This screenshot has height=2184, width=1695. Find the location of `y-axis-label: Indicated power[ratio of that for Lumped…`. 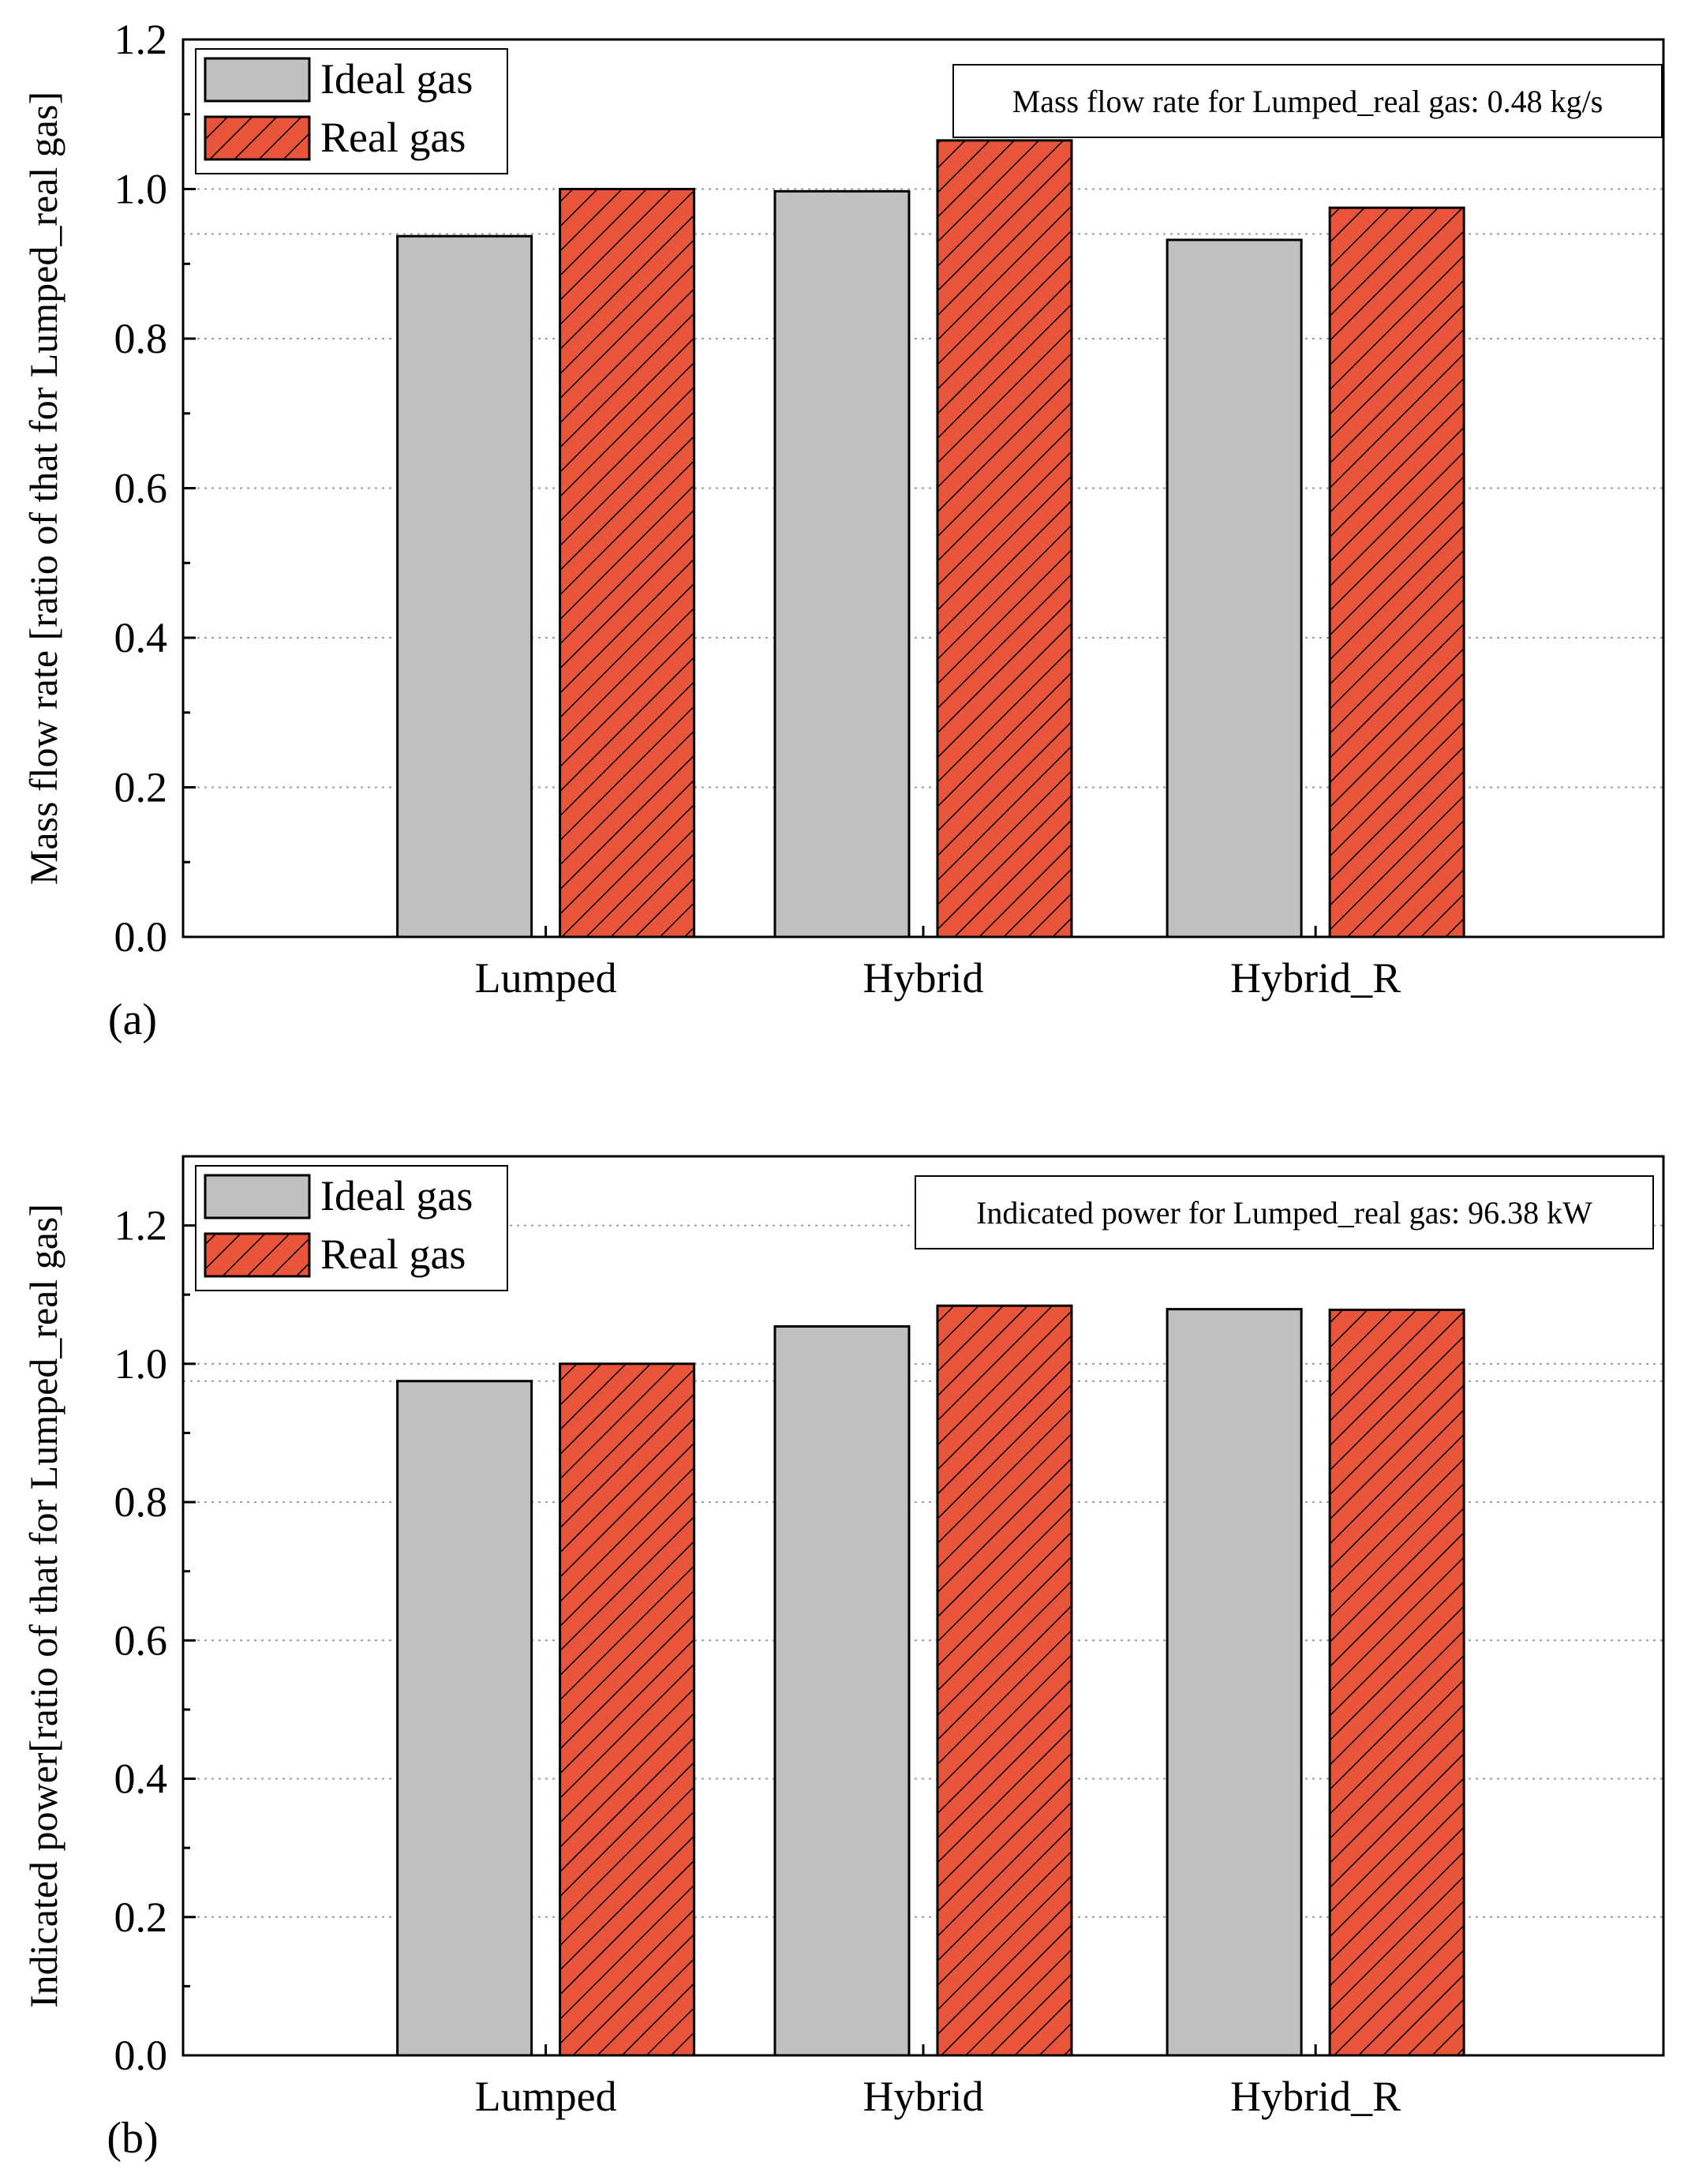

y-axis-label: Indicated power[ratio of that for Lumped… is located at coordinates (43, 1606).